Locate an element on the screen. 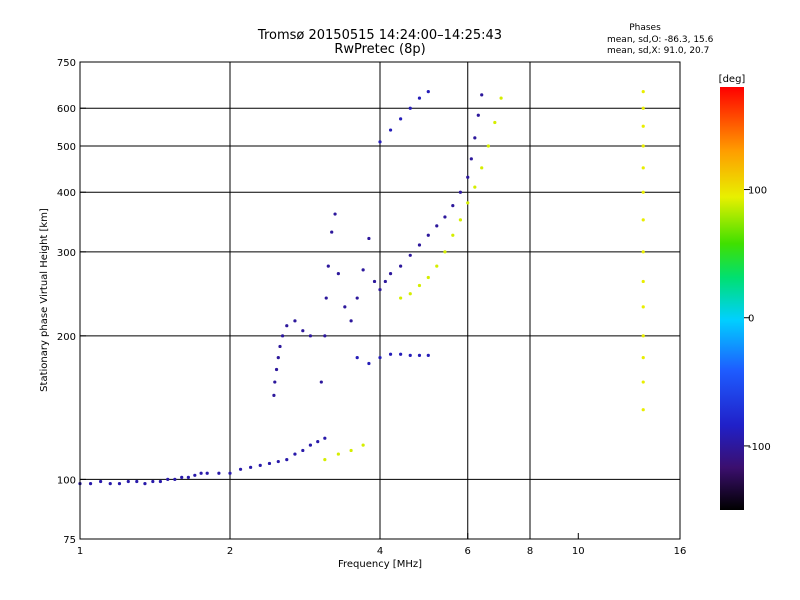  phases-x-stats: mean, sd,X: 91.0, 20.7 is located at coordinates (658, 51).